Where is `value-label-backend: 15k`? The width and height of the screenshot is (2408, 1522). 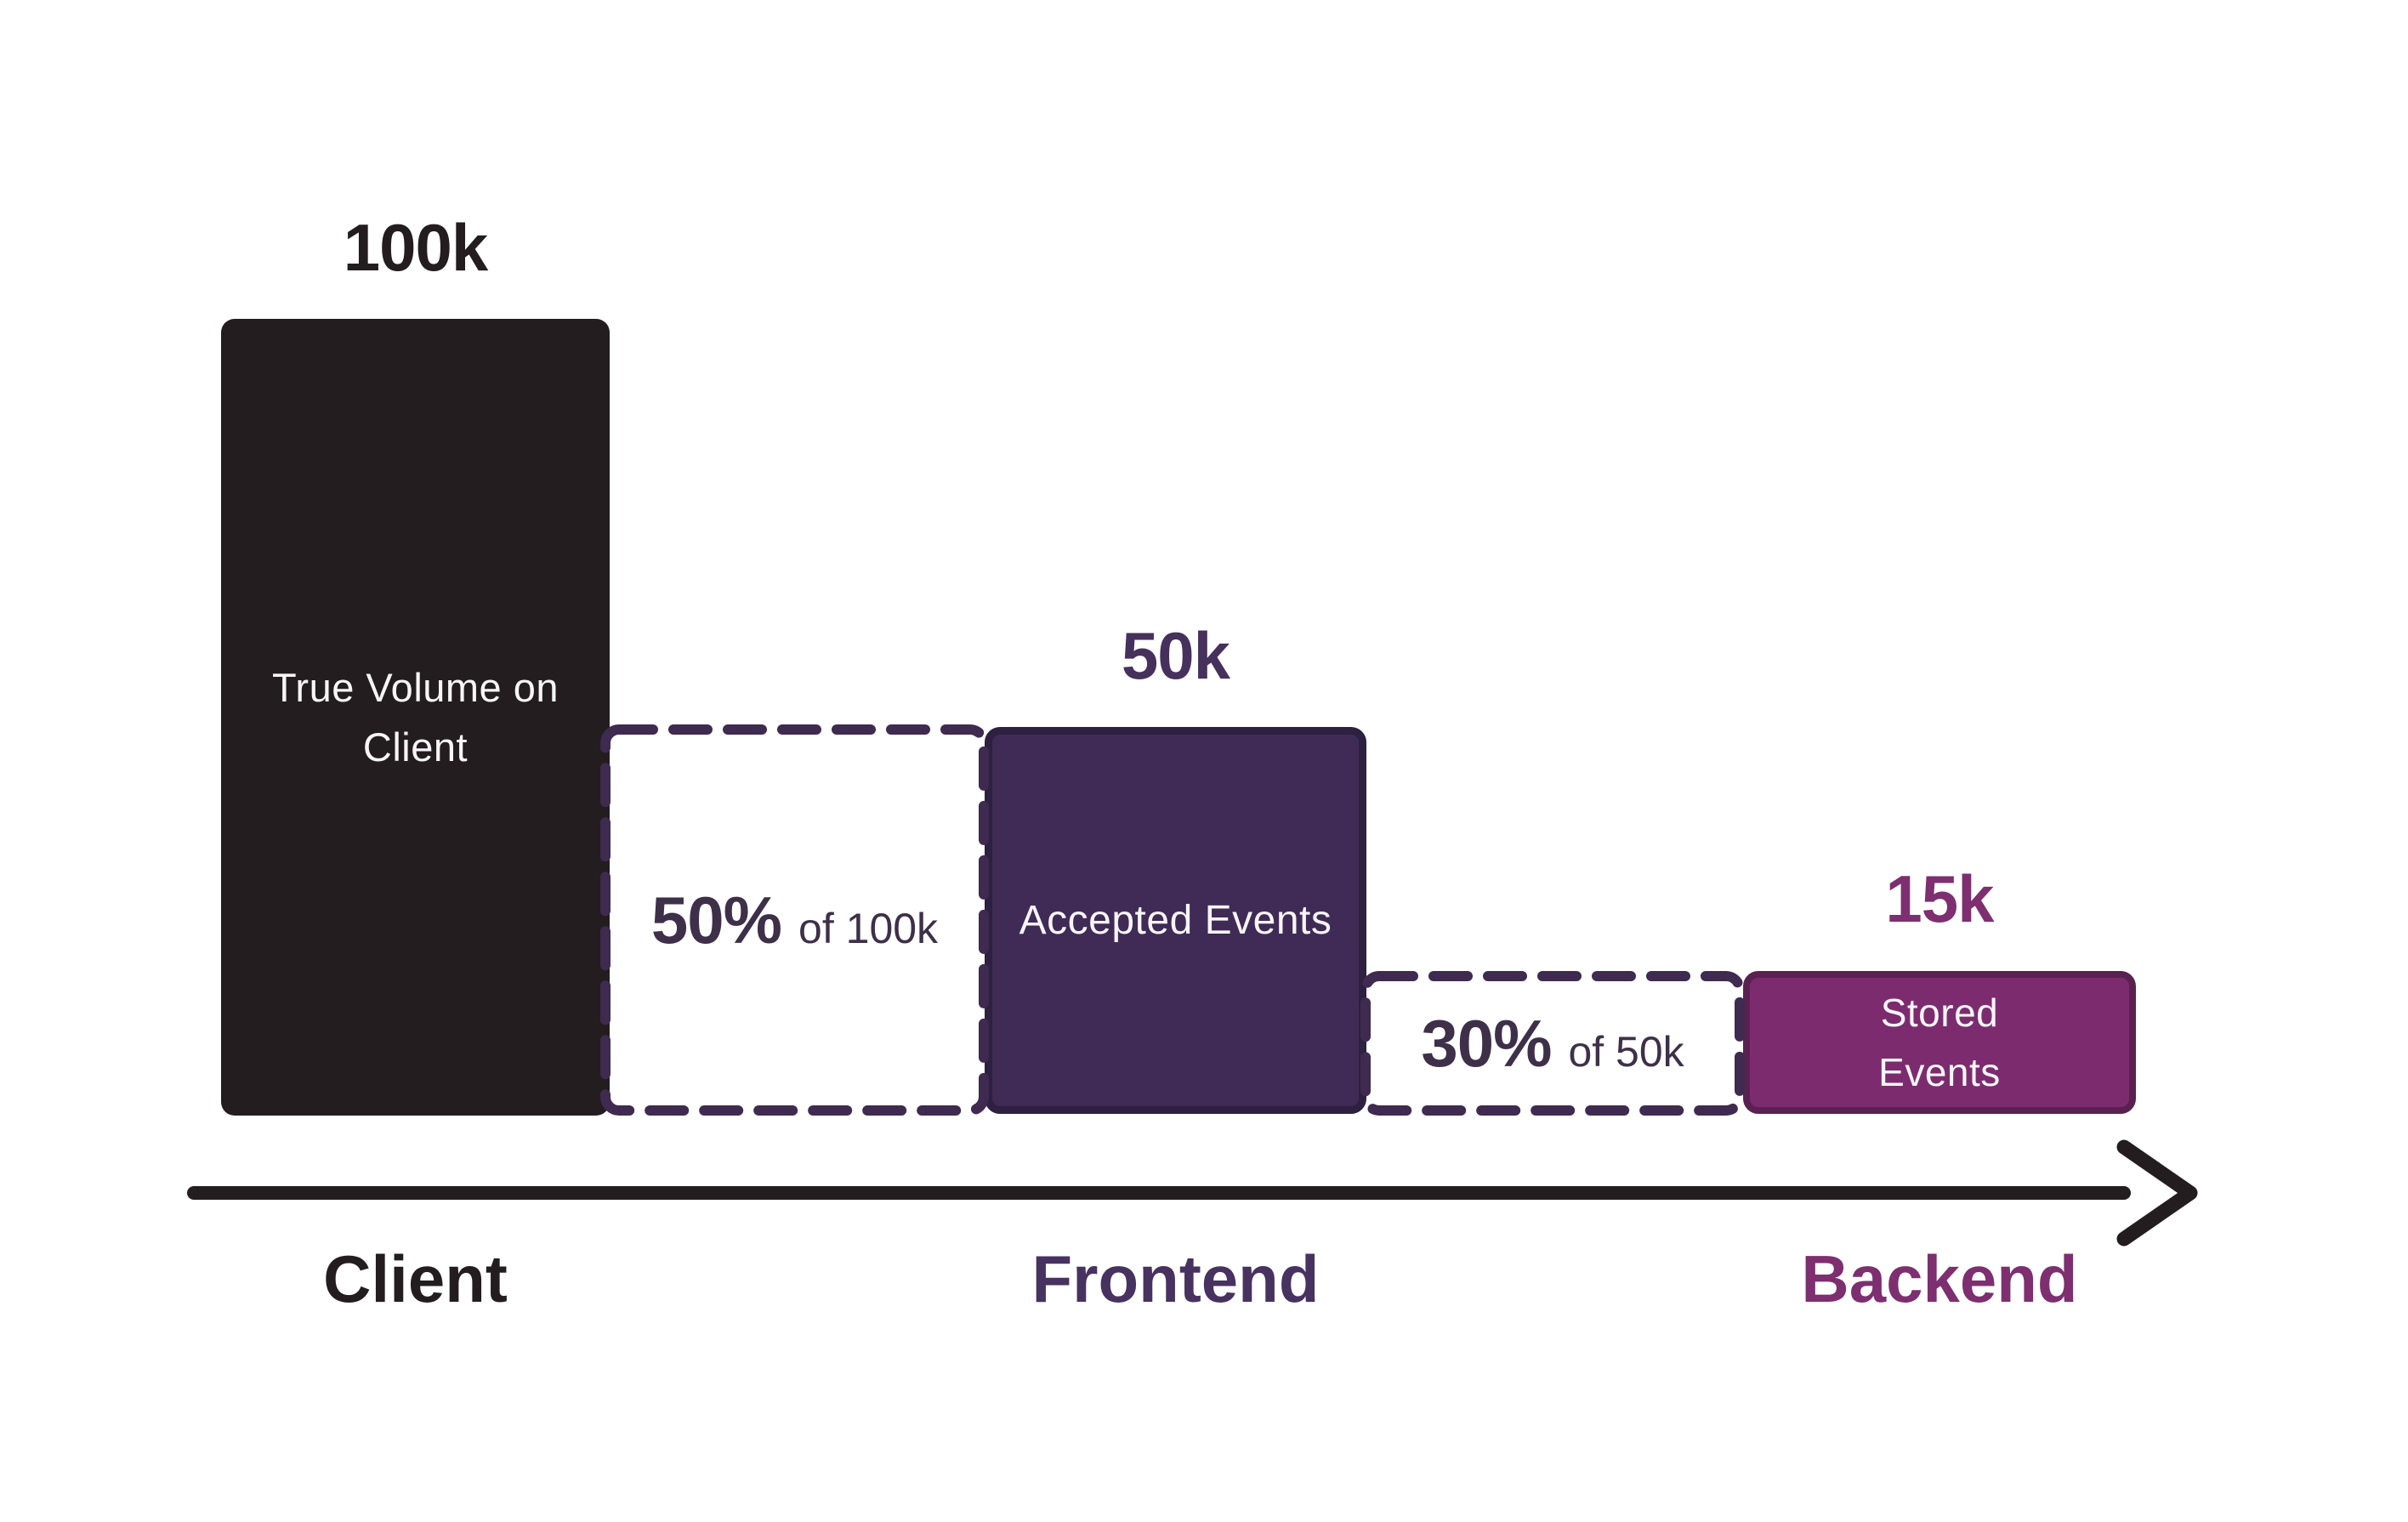
value-label-backend: 15k is located at coordinates (1939, 898).